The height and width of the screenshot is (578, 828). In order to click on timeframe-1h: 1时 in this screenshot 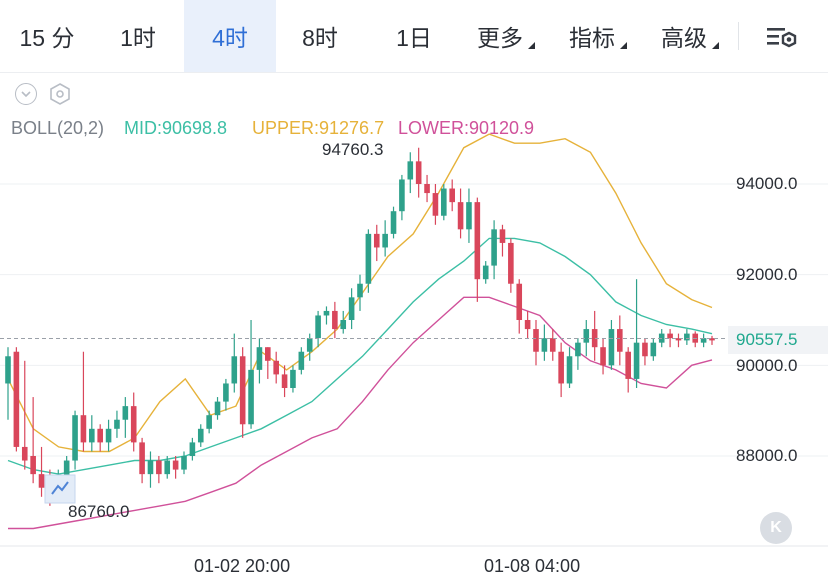, I will do `click(138, 38)`.